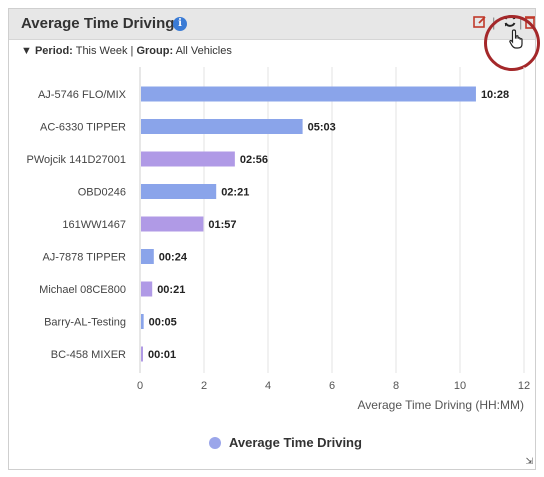 This screenshot has width=544, height=477. I want to click on x-axis-label: Average Time Driving (HH:MM), so click(441, 405).